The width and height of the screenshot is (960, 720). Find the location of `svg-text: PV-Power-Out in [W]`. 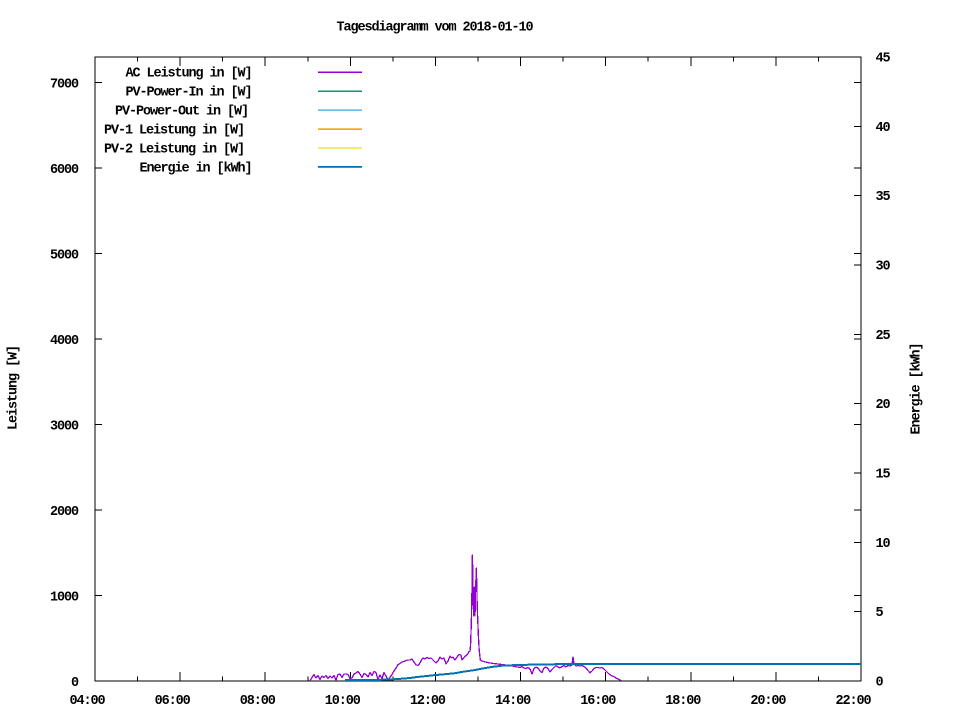

svg-text: PV-Power-Out in [W] is located at coordinates (181, 112).